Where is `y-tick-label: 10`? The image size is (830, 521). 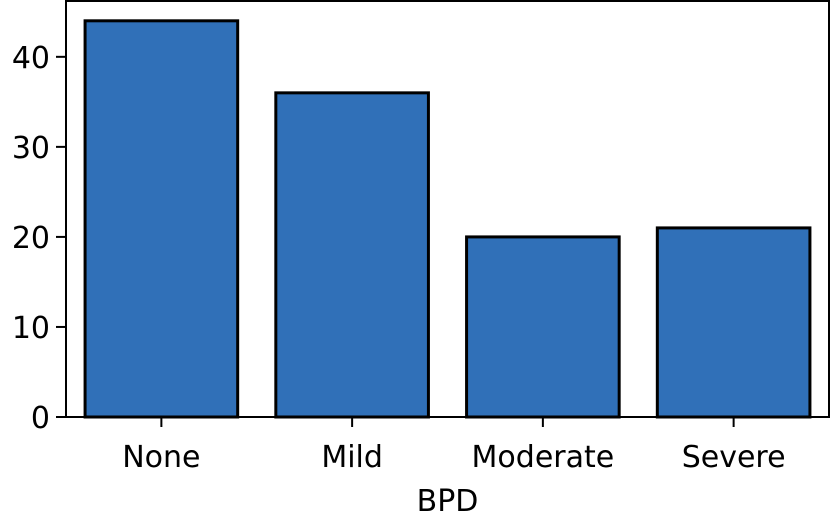 y-tick-label: 10 is located at coordinates (31, 328).